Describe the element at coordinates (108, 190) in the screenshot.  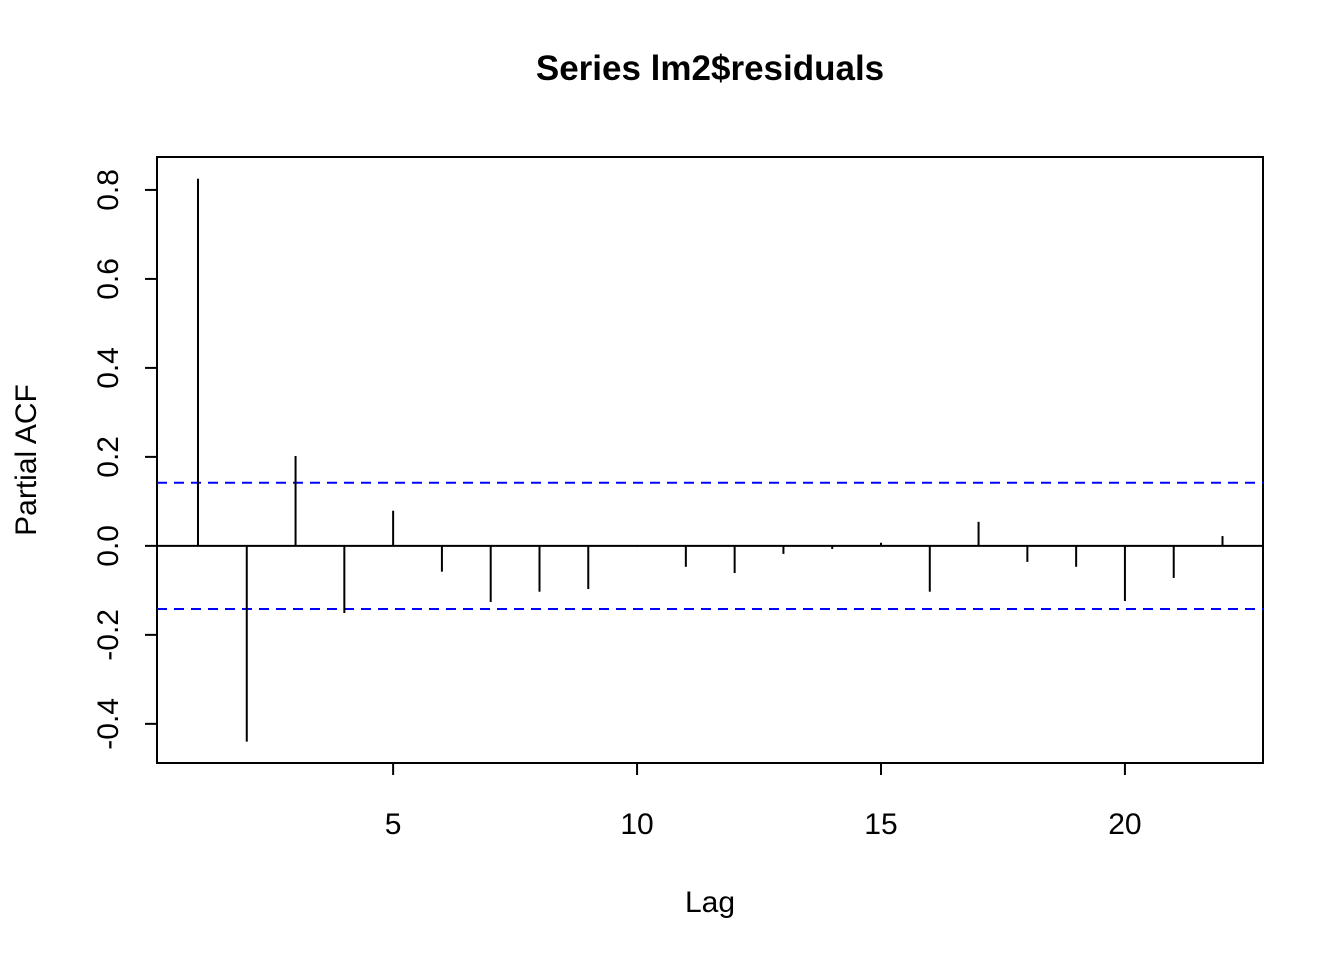
I see `y-tick-label: 0.8` at that location.